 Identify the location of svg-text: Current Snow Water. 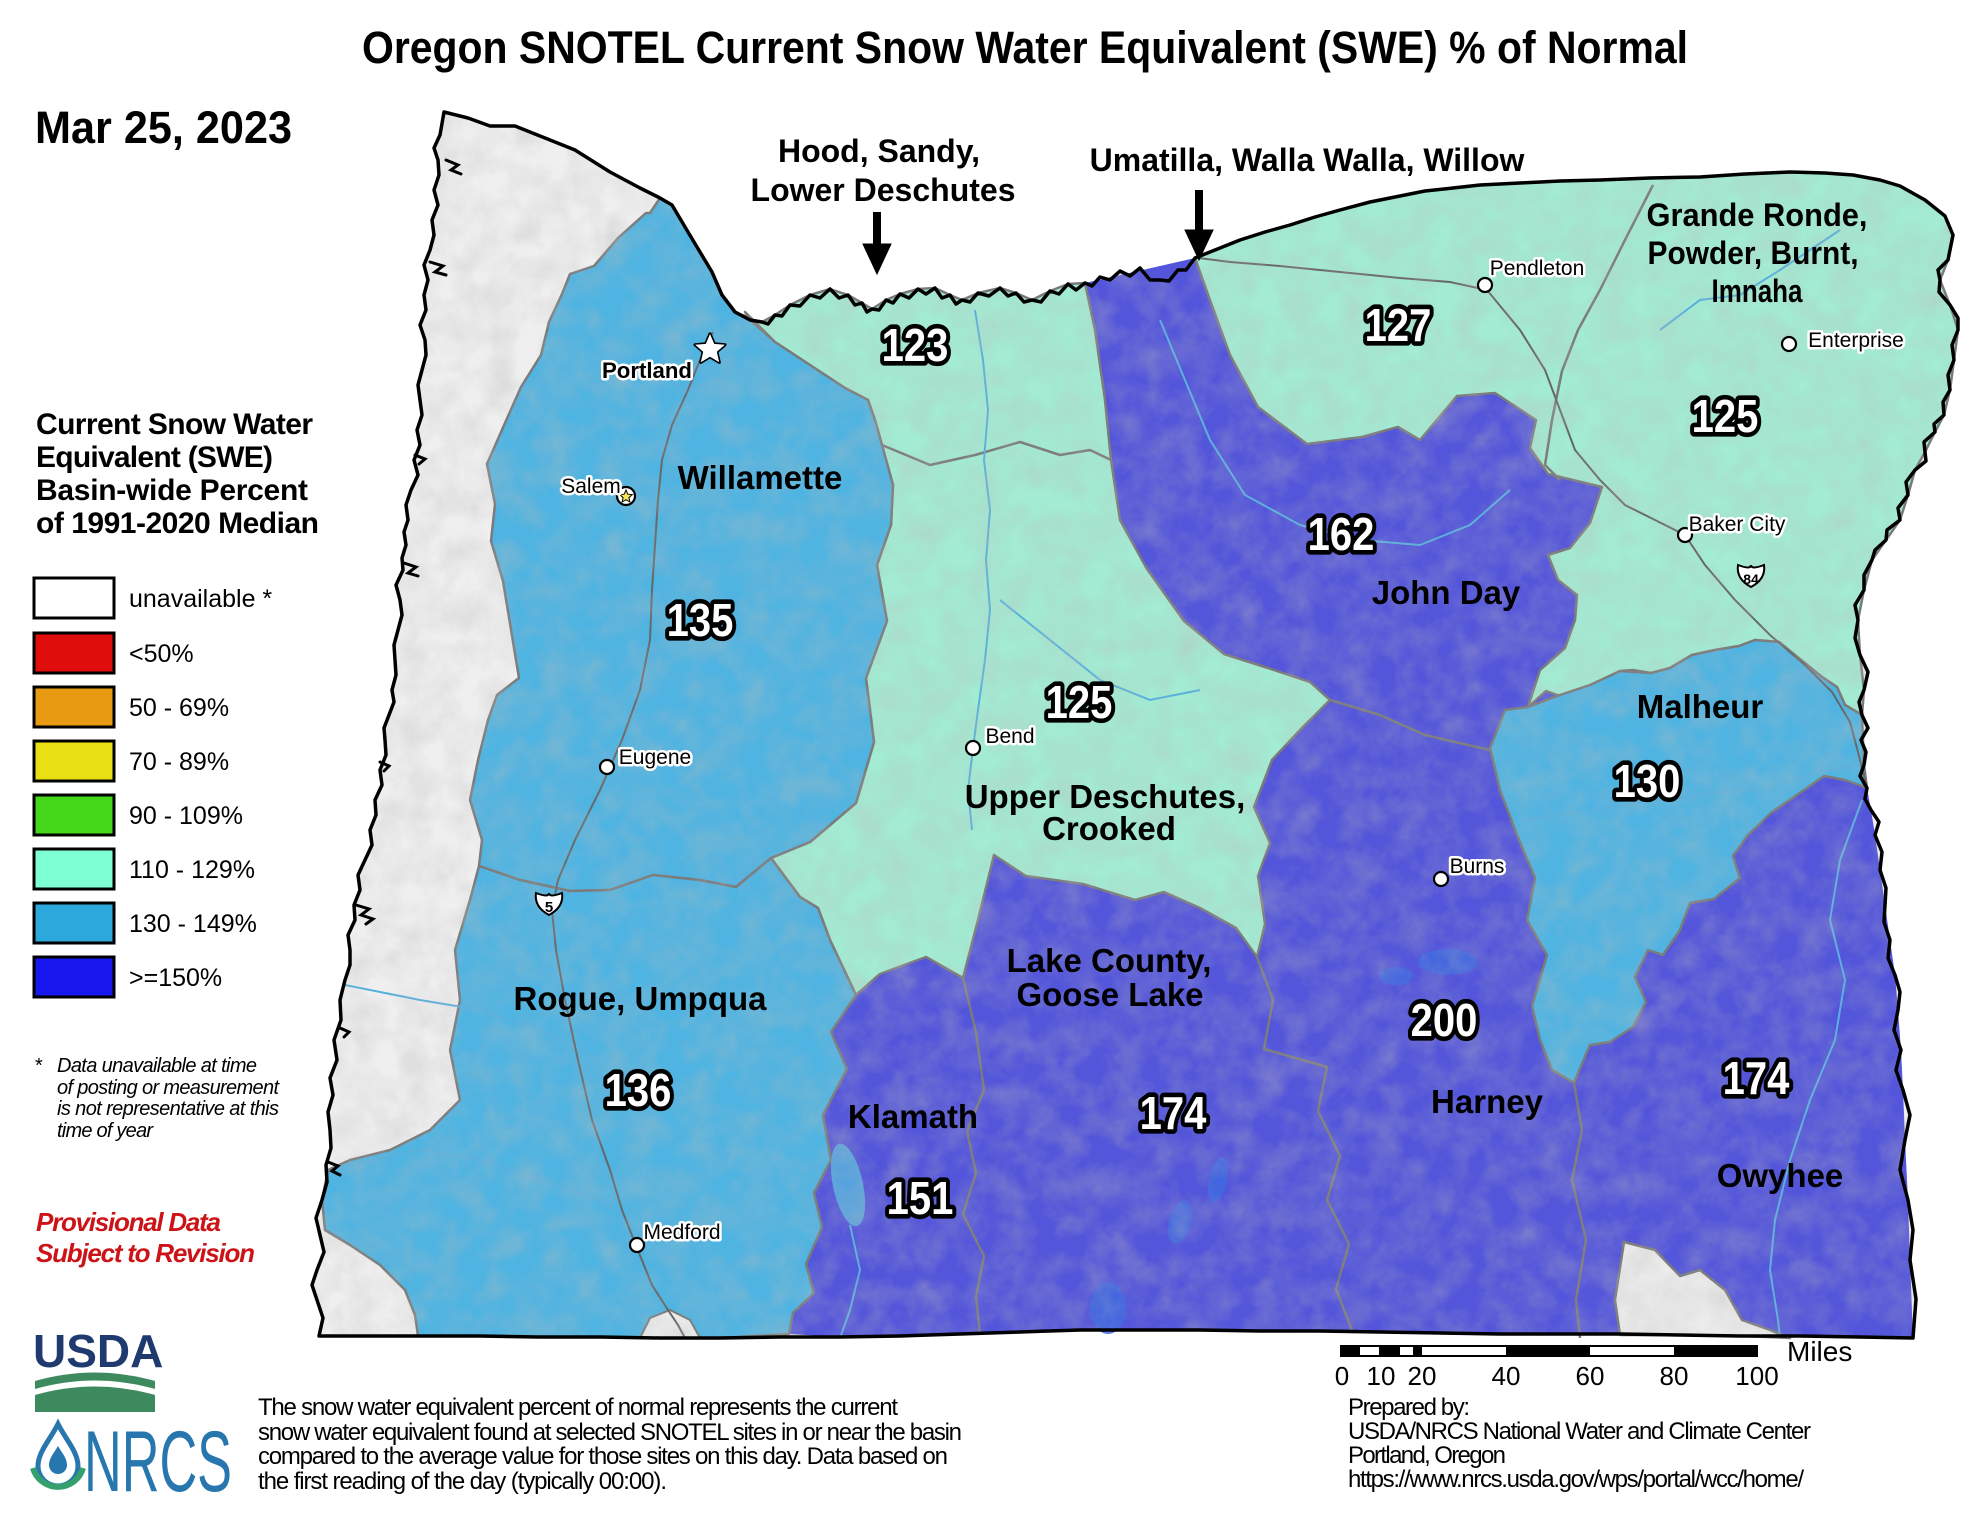
(174, 424).